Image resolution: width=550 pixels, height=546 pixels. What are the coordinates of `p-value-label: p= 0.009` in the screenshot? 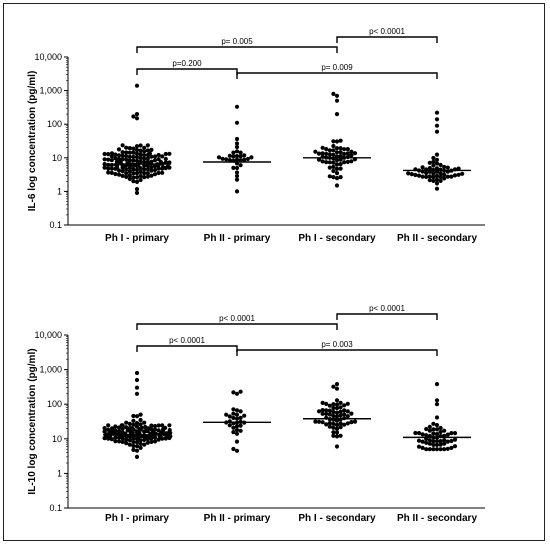 It's located at (337, 67).